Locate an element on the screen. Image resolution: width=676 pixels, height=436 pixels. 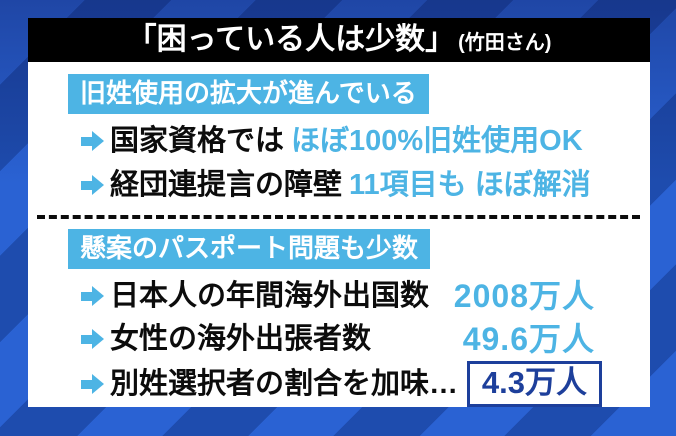
bullet-text-black: 経団連提言の障壁 is located at coordinates (226, 185).